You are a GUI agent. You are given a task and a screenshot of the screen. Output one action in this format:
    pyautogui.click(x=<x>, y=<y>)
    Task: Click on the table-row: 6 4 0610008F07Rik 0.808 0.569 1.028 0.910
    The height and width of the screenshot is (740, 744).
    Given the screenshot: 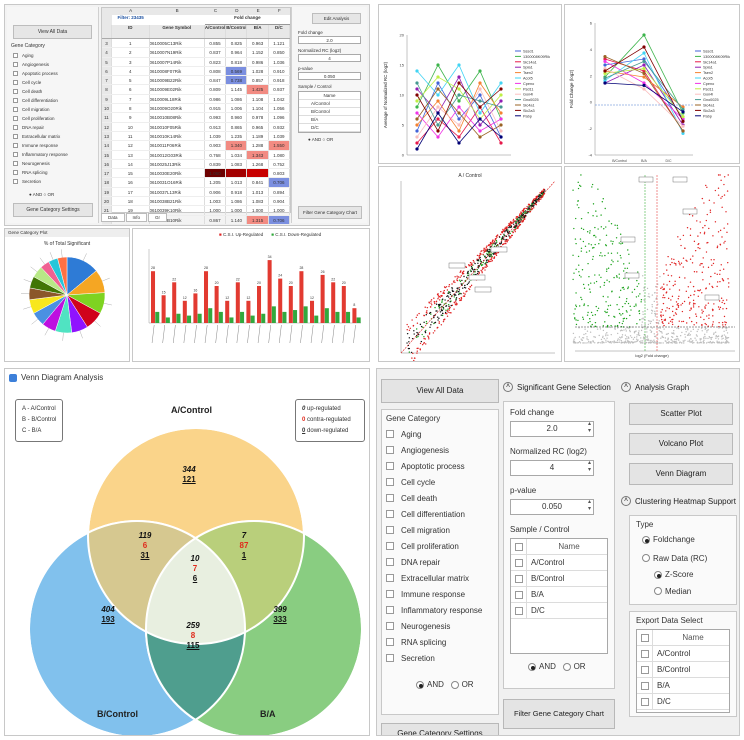 What is the action you would take?
    pyautogui.click(x=196, y=71)
    